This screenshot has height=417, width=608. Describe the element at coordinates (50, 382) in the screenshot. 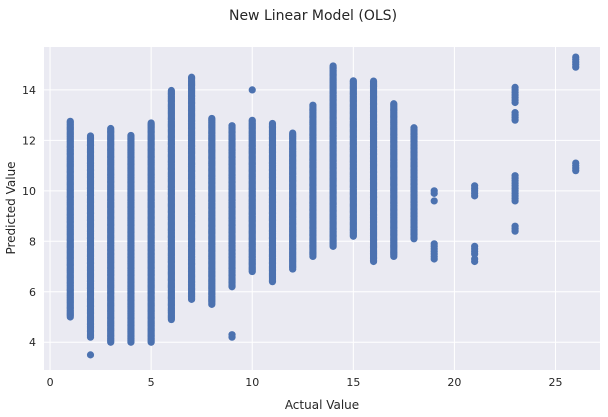

I see `x-tick-label: 0` at that location.